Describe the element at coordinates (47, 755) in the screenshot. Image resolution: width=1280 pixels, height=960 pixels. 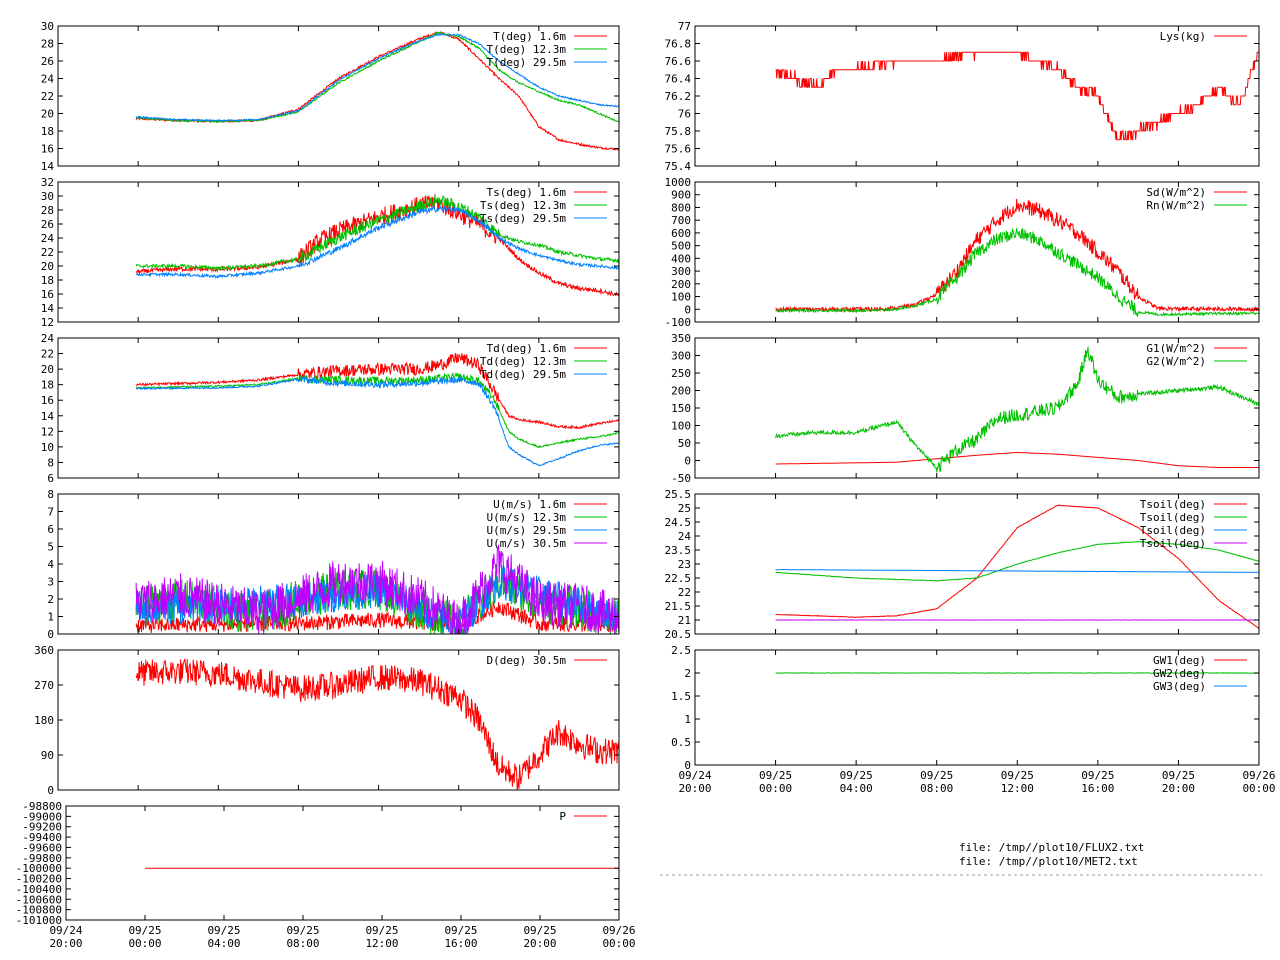
I see `y-tick-label: 90` at that location.